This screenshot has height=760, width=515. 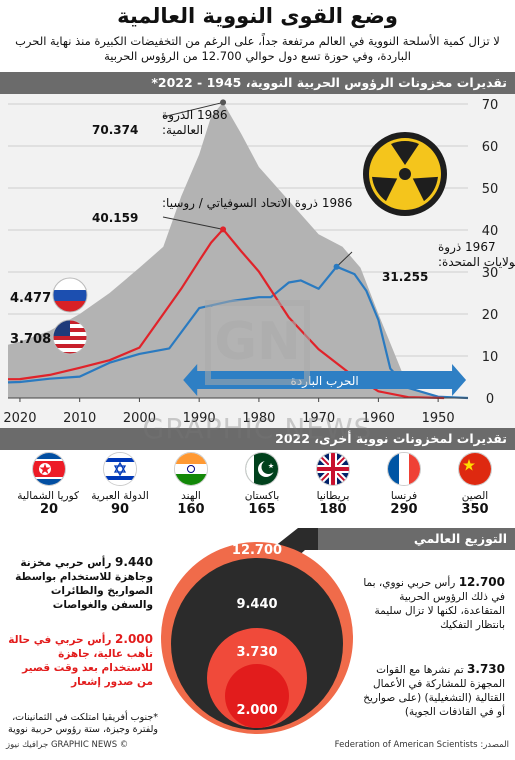 I want to click on distribution-title-band: التوزيع العالمي, so click(x=410, y=539).